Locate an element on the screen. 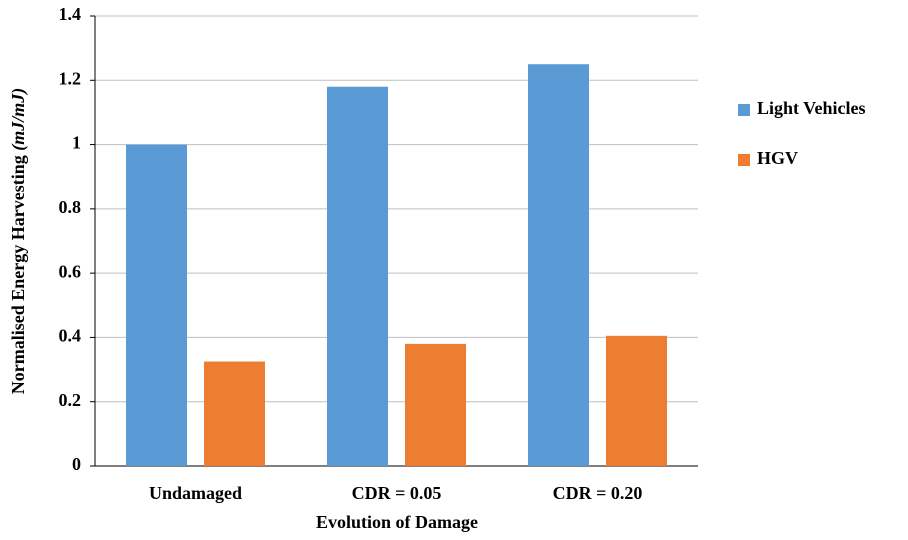 Image resolution: width=908 pixels, height=540 pixels. x-axis-title: Evolution of Damage is located at coordinates (397, 522).